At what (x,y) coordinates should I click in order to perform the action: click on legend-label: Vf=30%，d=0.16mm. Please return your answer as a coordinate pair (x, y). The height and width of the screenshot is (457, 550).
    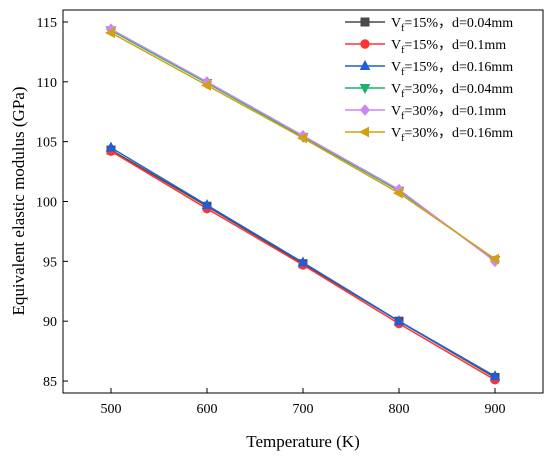
    Looking at the image, I should click on (452, 135).